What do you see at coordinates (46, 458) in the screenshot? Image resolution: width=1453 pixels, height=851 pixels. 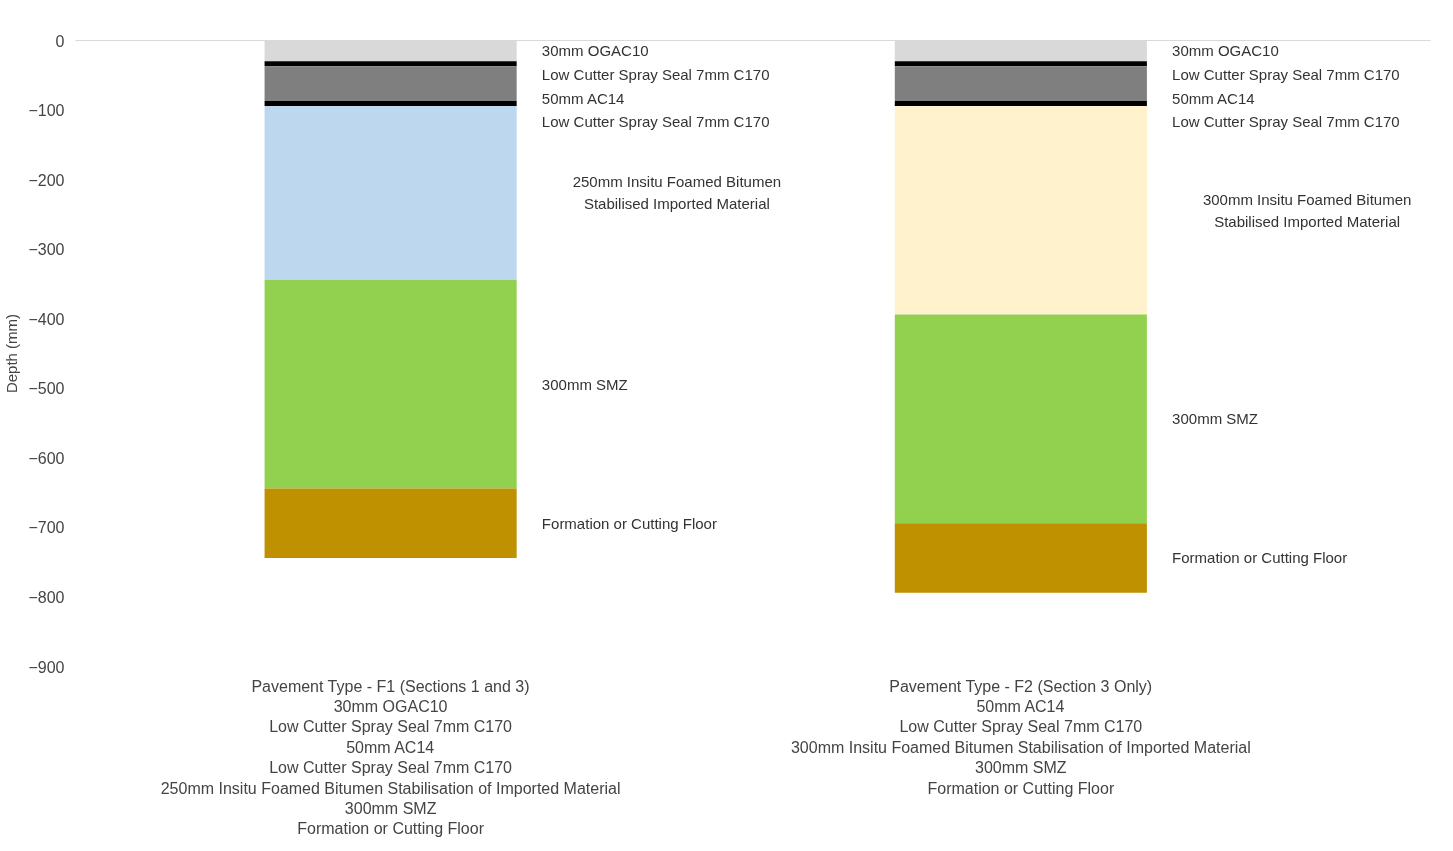 I see `y-tick-label: −600` at bounding box center [46, 458].